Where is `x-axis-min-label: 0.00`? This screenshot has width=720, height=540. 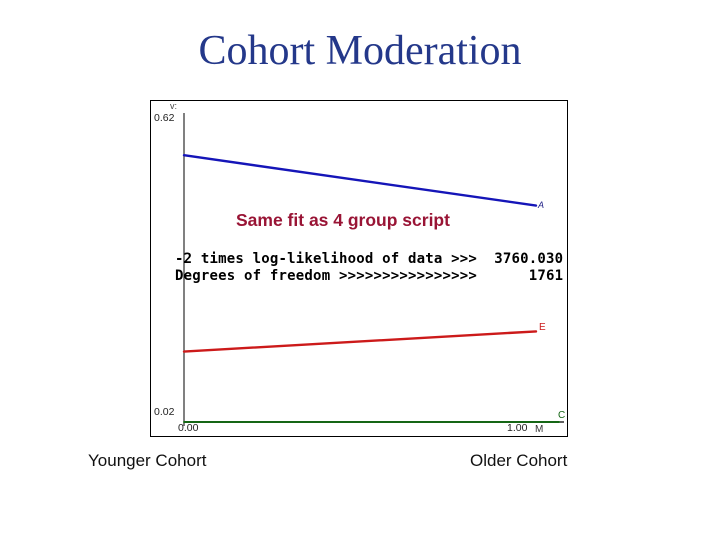 x-axis-min-label: 0.00 is located at coordinates (188, 428).